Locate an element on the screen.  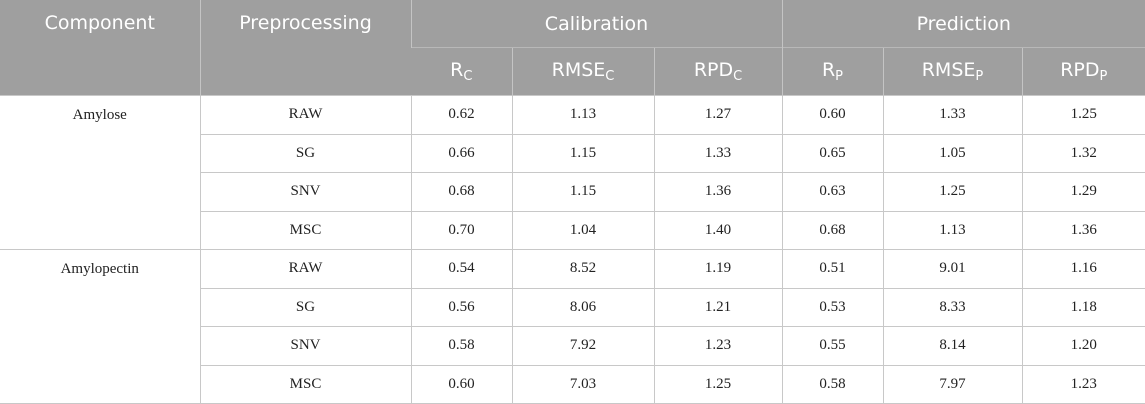
value-cell: 9.01 is located at coordinates (952, 269).